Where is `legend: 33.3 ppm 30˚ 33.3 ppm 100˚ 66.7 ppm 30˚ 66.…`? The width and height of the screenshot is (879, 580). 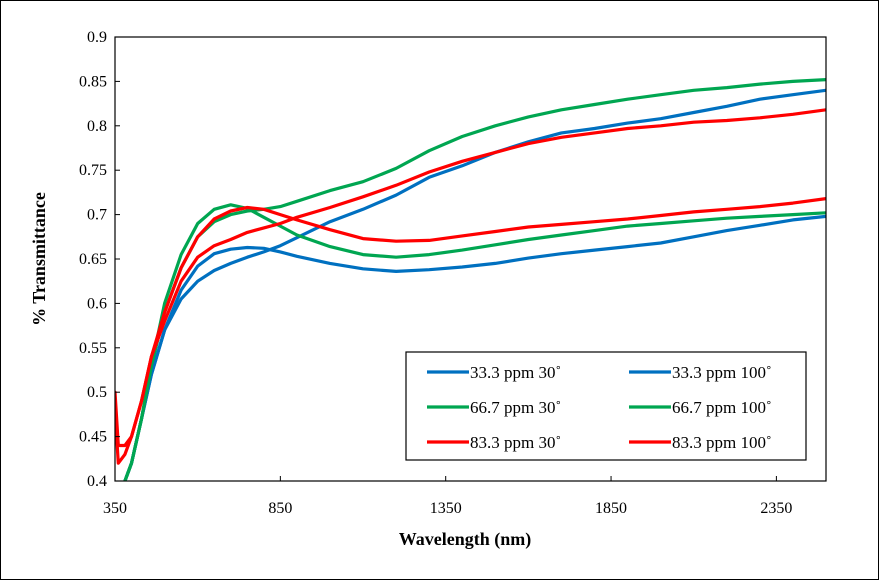
legend: 33.3 ppm 30˚ 33.3 ppm 100˚ 66.7 ppm 30˚ 66.… is located at coordinates (606, 406).